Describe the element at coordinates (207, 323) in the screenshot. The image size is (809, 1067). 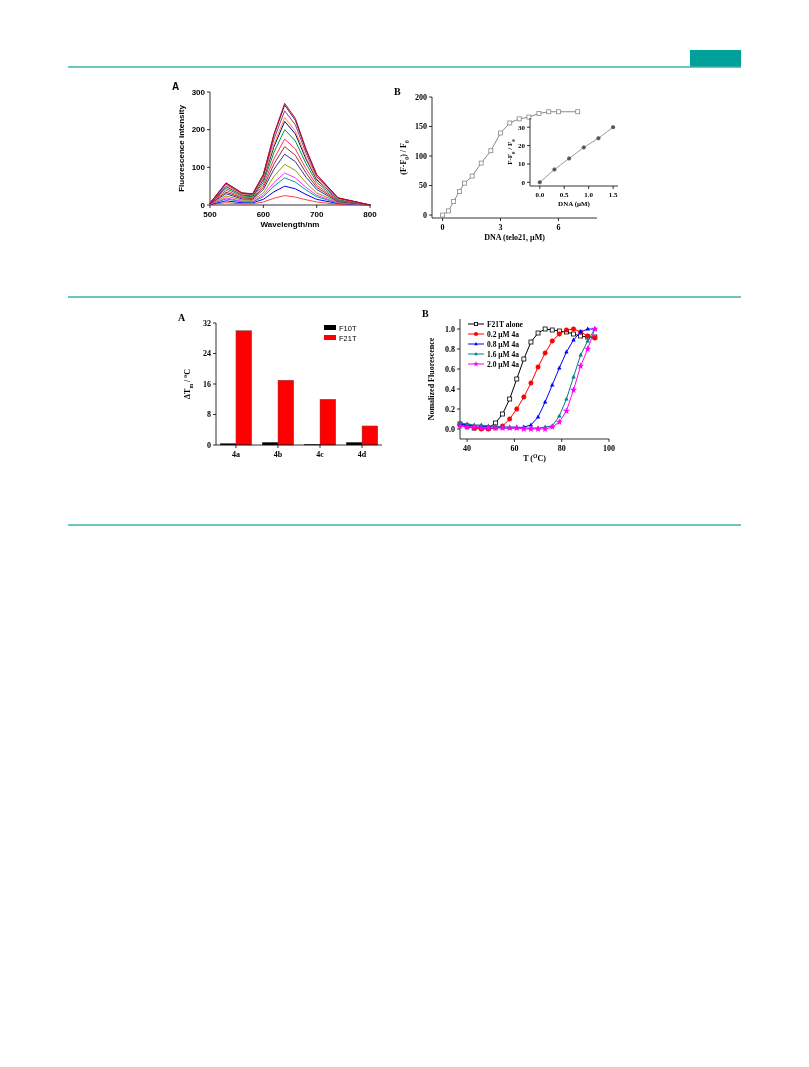
I see `y-tick-label: 32` at that location.